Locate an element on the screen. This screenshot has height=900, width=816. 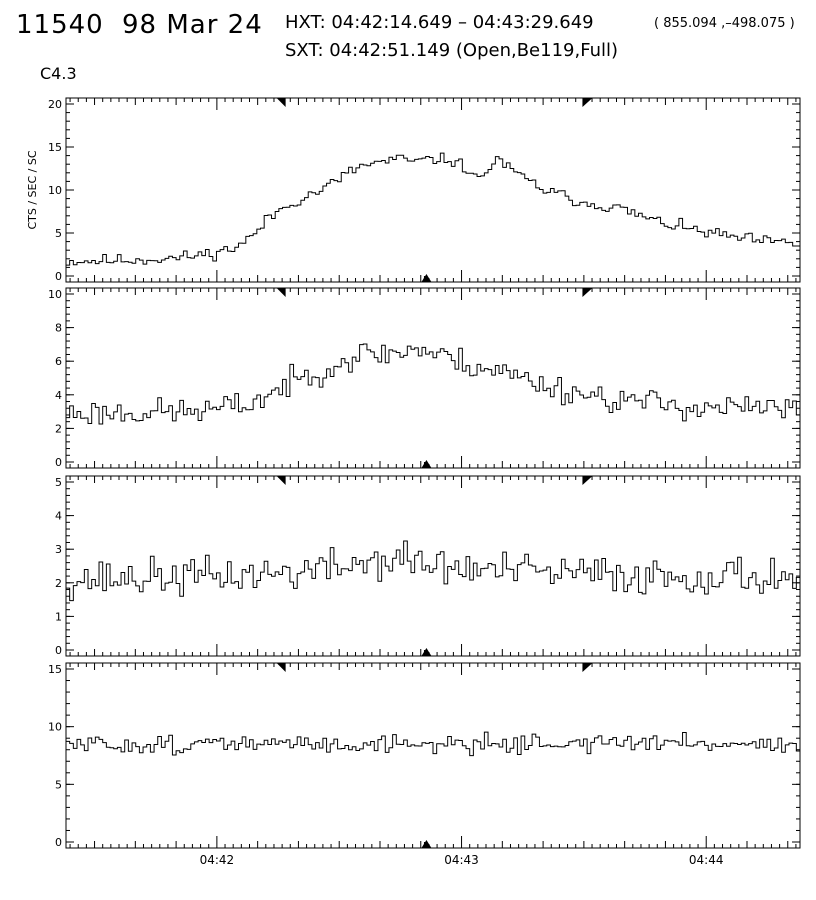
hxt-time-range: HXT: 04:42:14.649 – 04:43:29.649 is located at coordinates (439, 22).